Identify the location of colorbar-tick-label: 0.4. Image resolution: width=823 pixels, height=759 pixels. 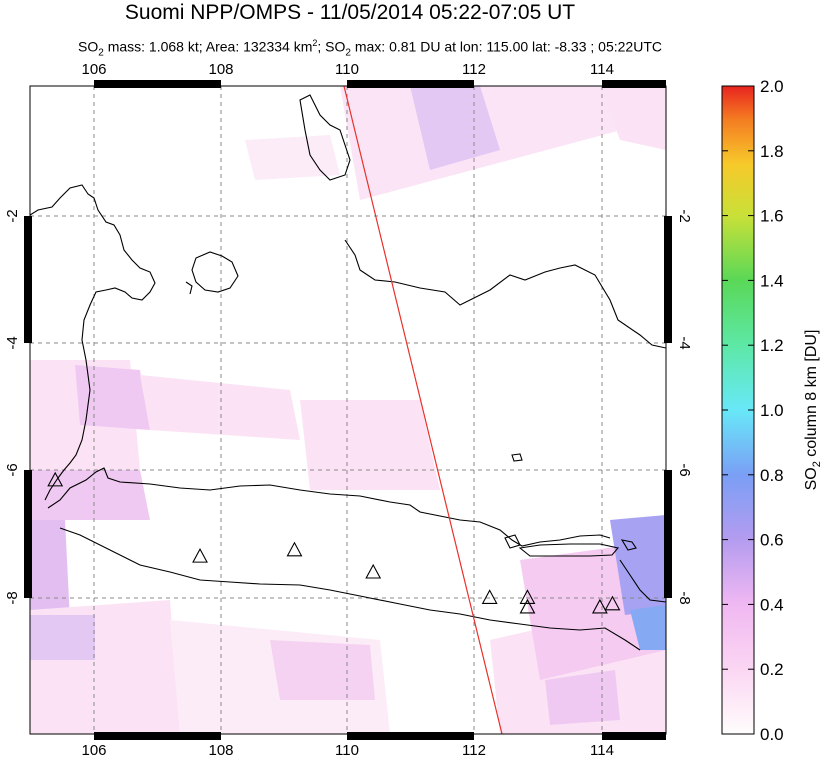
(772, 604).